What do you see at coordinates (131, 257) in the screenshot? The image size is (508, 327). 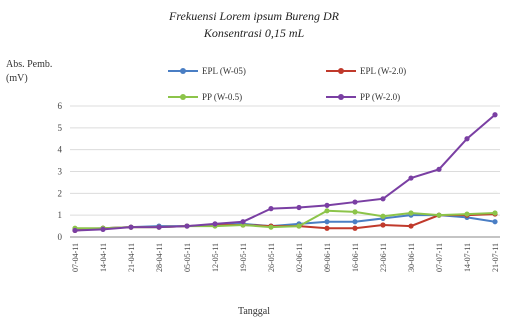 I see `x-tick-label: 21-04-11` at bounding box center [131, 257].